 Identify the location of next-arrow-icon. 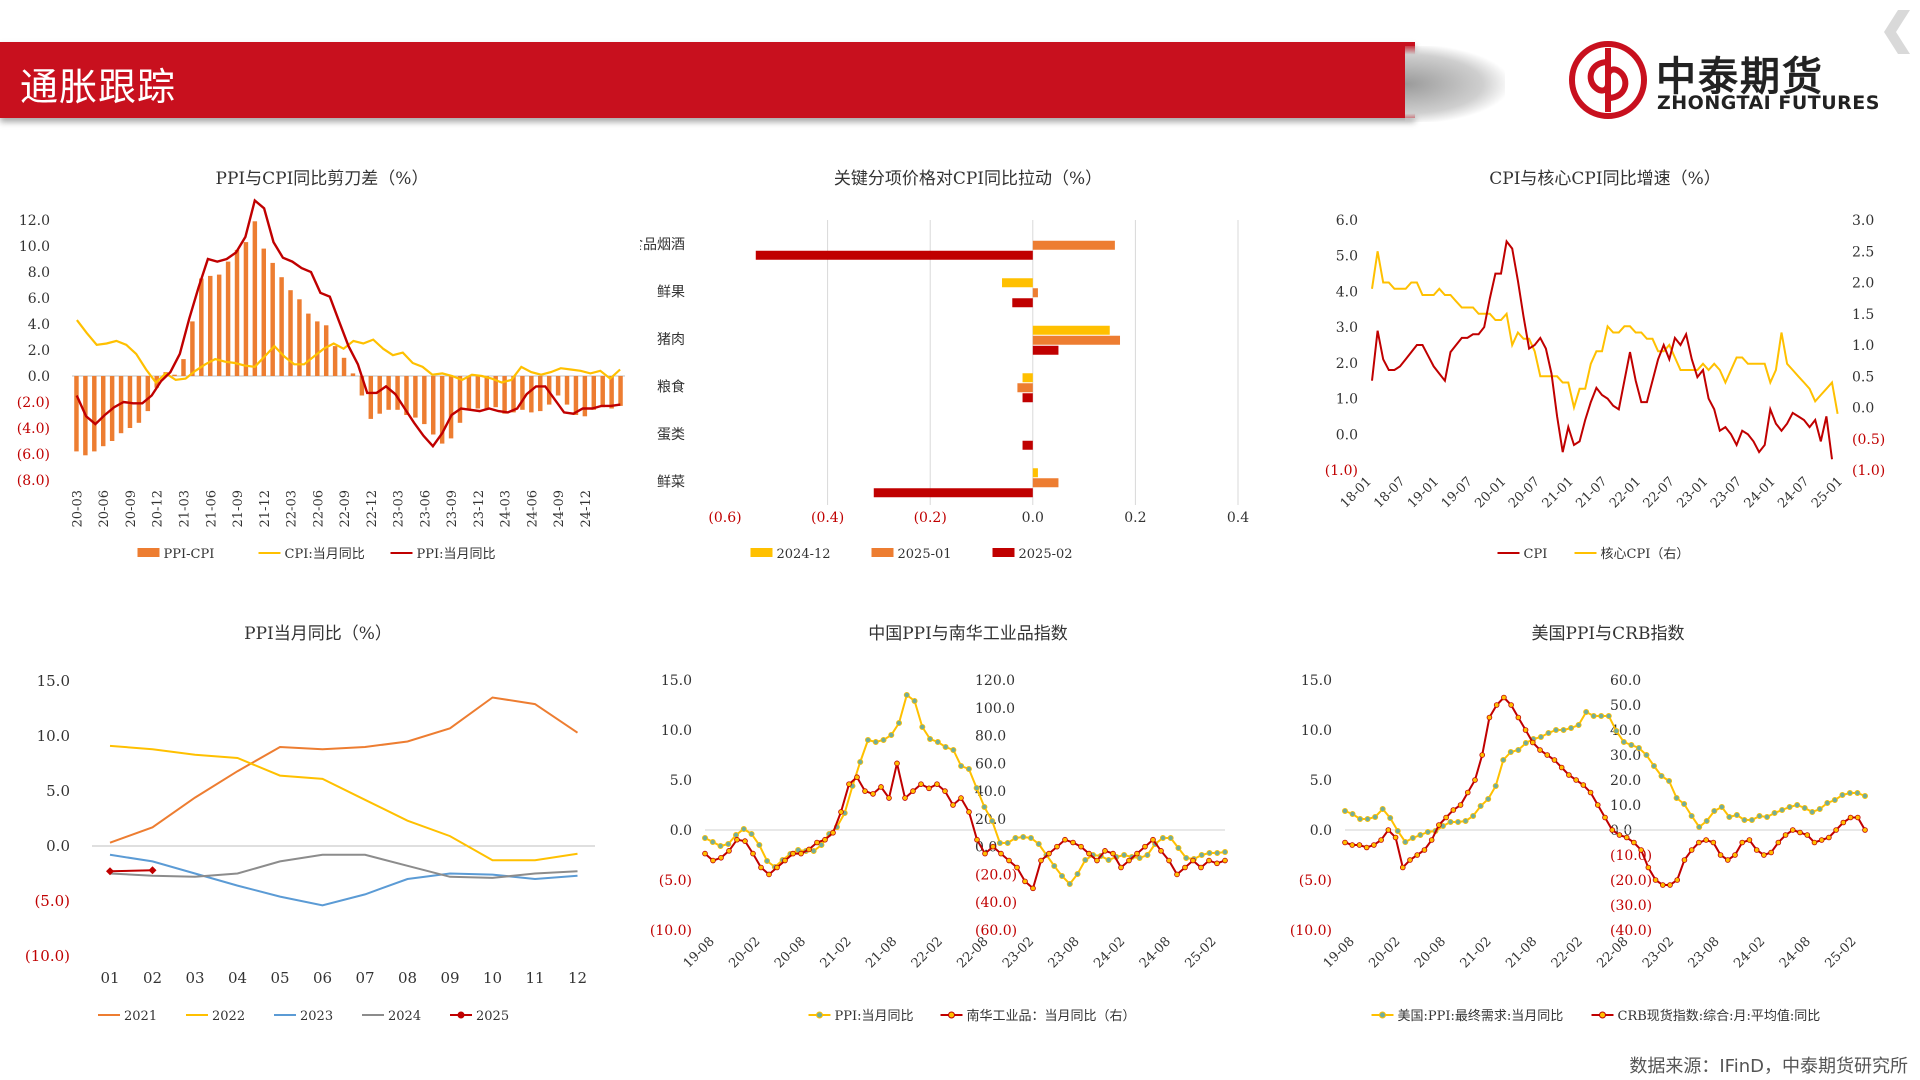
(1900, 33).